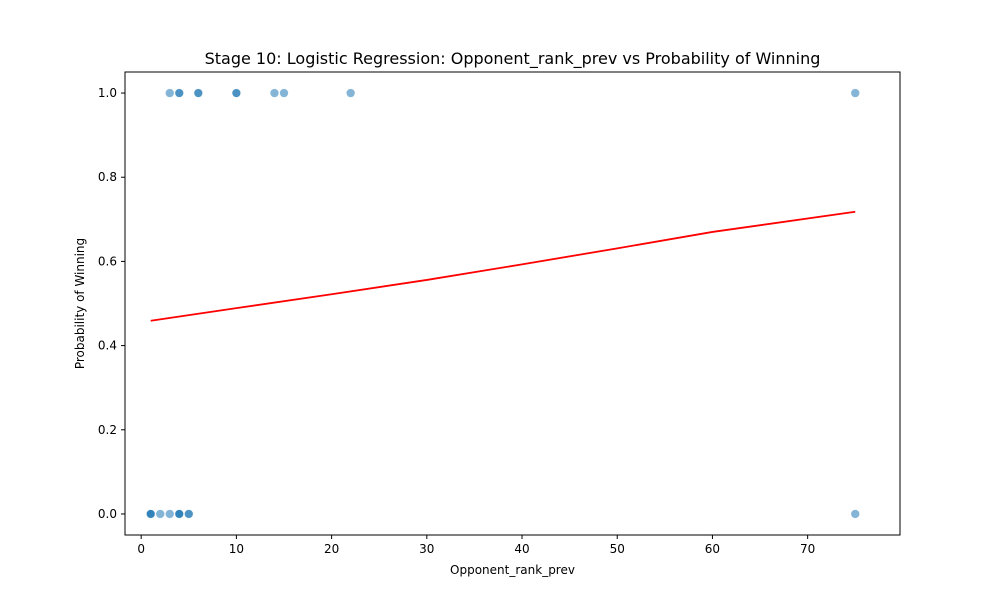 This screenshot has height=600, width=1000. Describe the element at coordinates (476, 545) in the screenshot. I see `x-axis: 0 10 20 30 40 50 60 70` at that location.